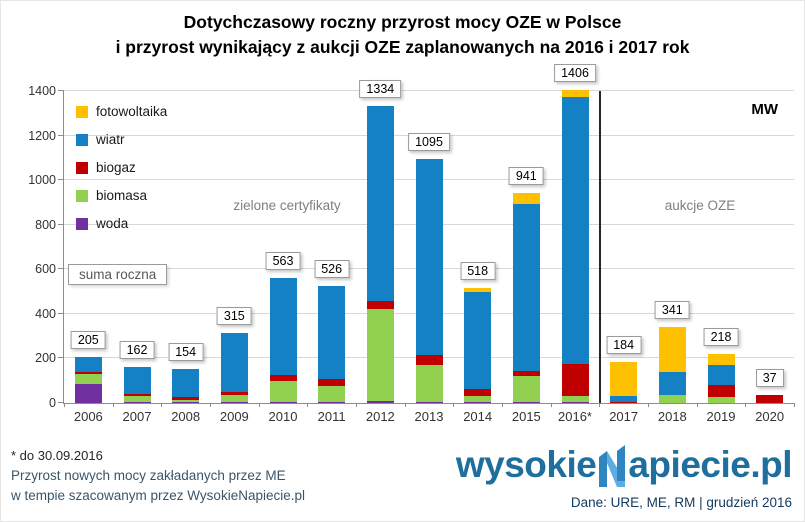 This screenshot has width=805, height=522. Describe the element at coordinates (42, 135) in the screenshot. I see `y-axis-tick-label: 1200` at that location.